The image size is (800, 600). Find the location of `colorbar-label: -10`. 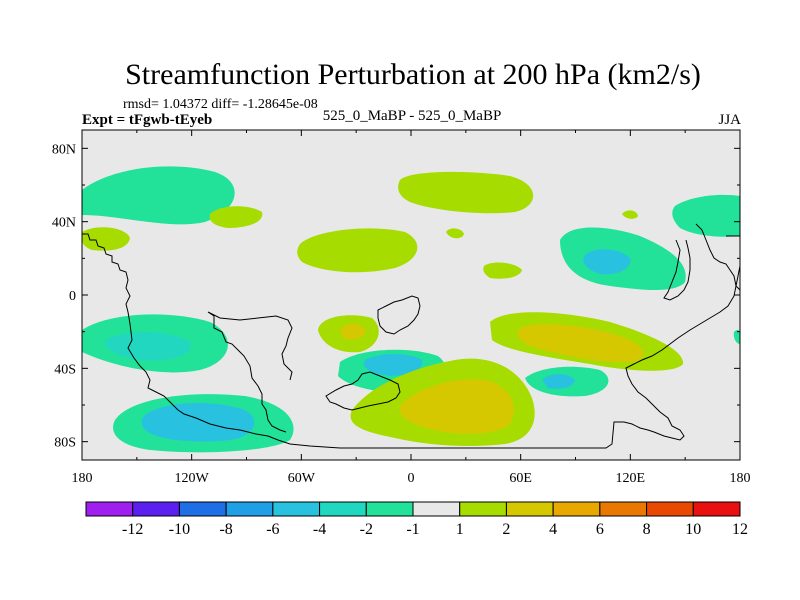

colorbar-label: -10 is located at coordinates (179, 529).